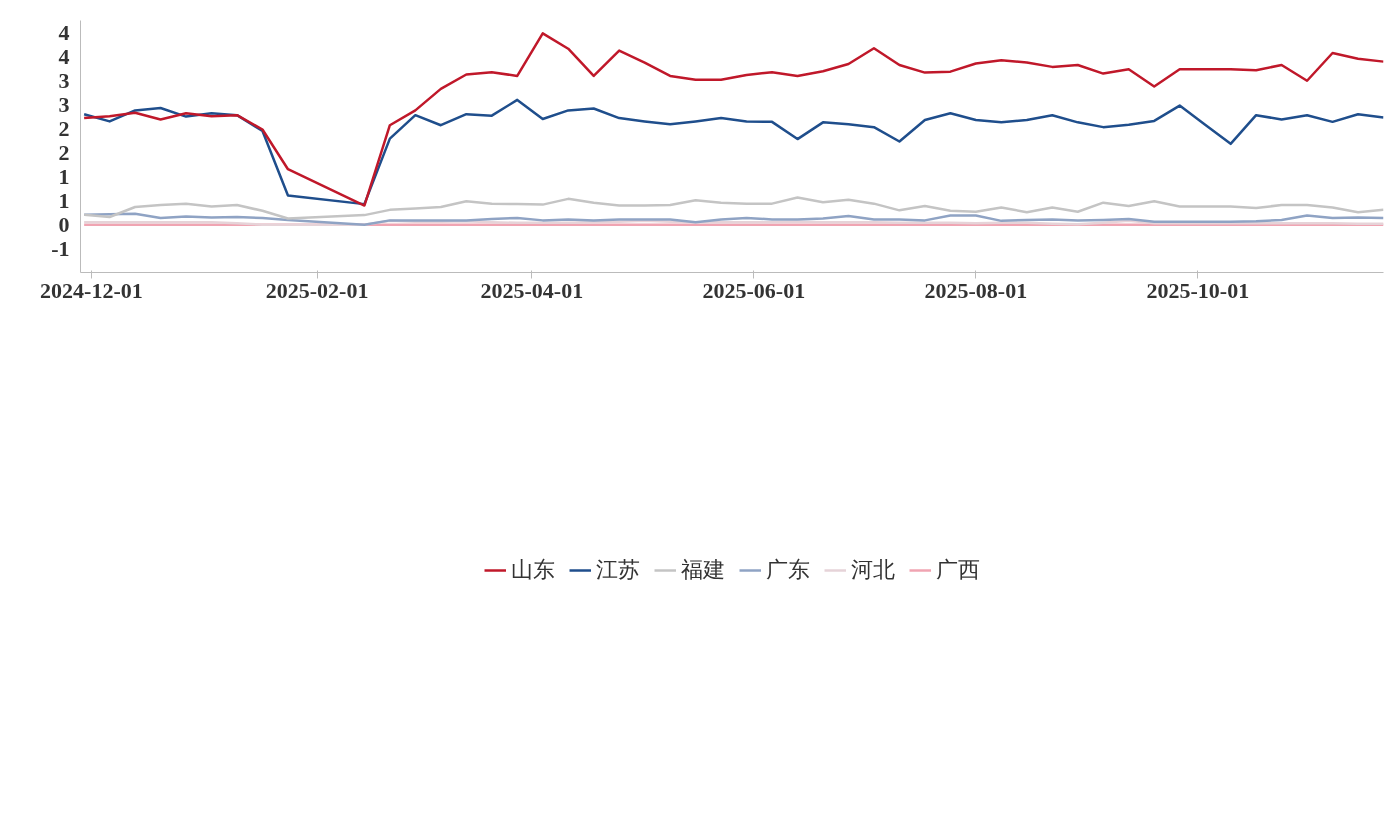  I want to click on y-tick-label: -1, so click(60, 248).